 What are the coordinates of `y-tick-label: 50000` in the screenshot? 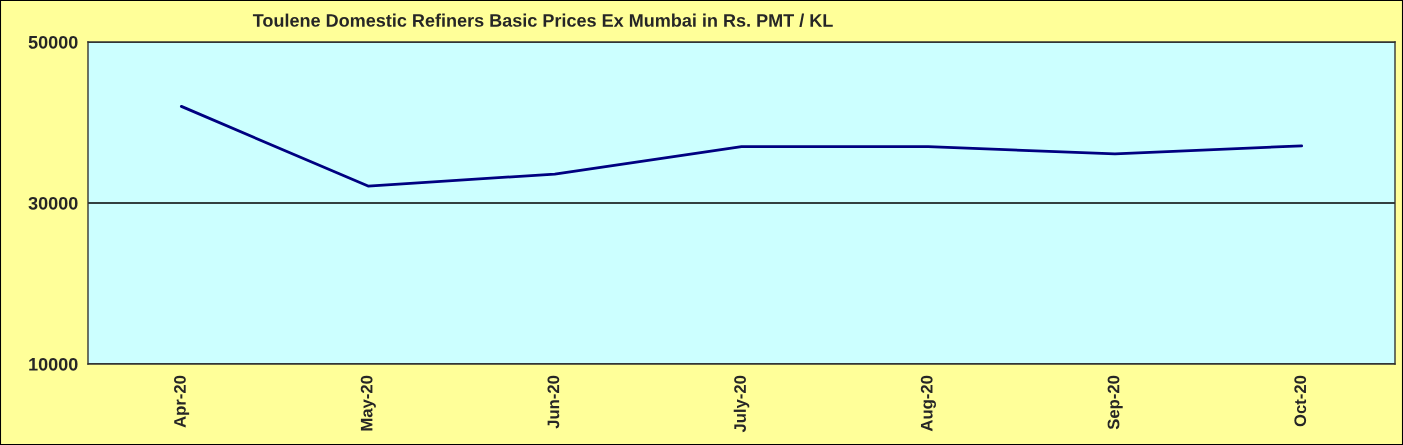 It's located at (53, 42).